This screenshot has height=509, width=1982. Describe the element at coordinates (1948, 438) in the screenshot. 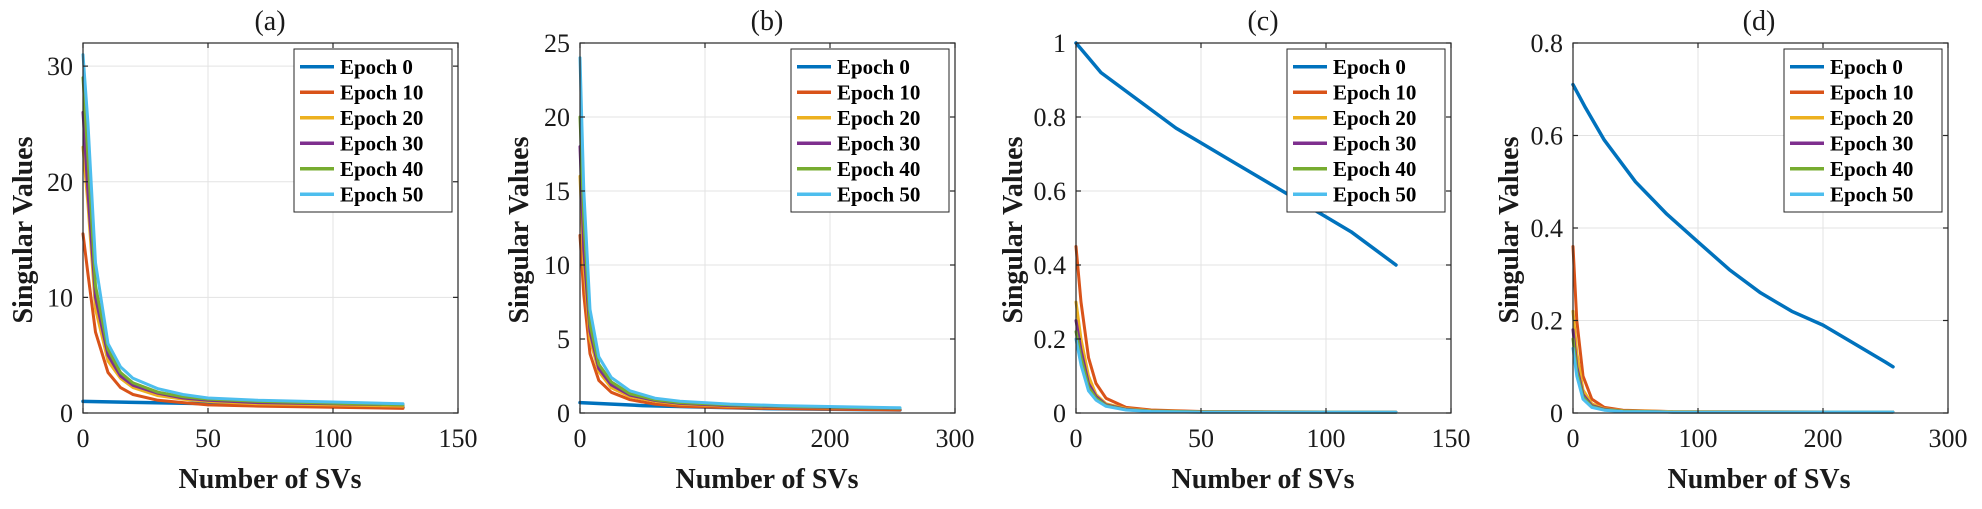

I see `x-tick-label: 300` at that location.